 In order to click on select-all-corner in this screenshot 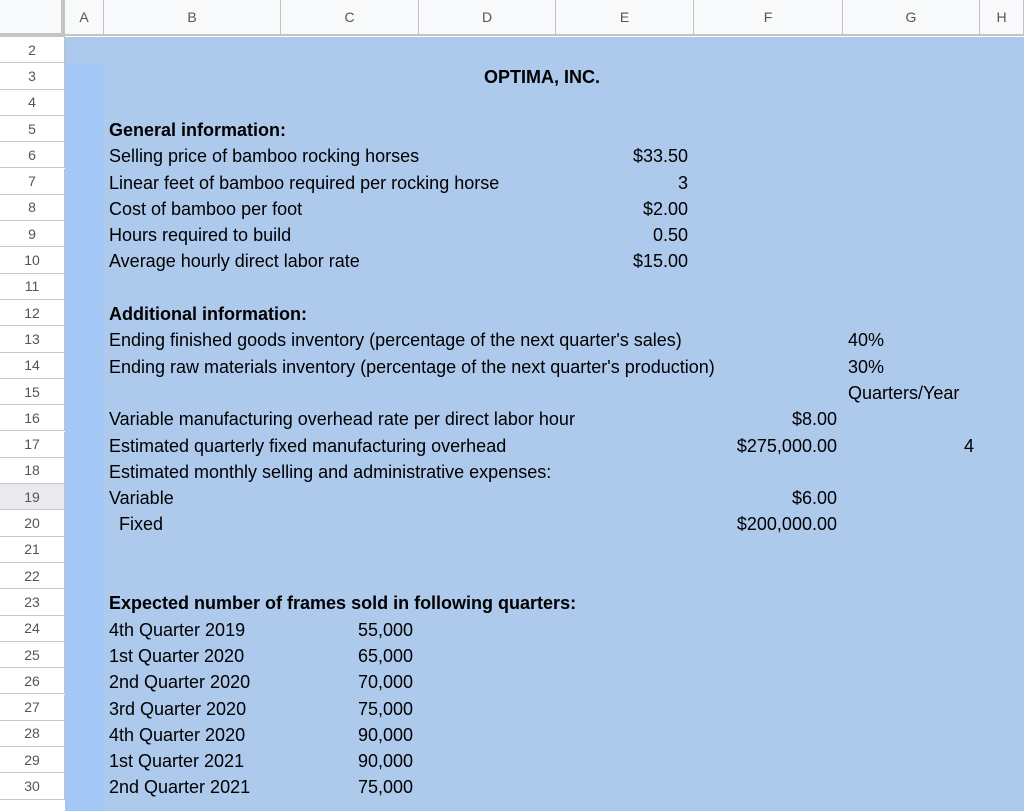, I will do `click(32, 18)`.